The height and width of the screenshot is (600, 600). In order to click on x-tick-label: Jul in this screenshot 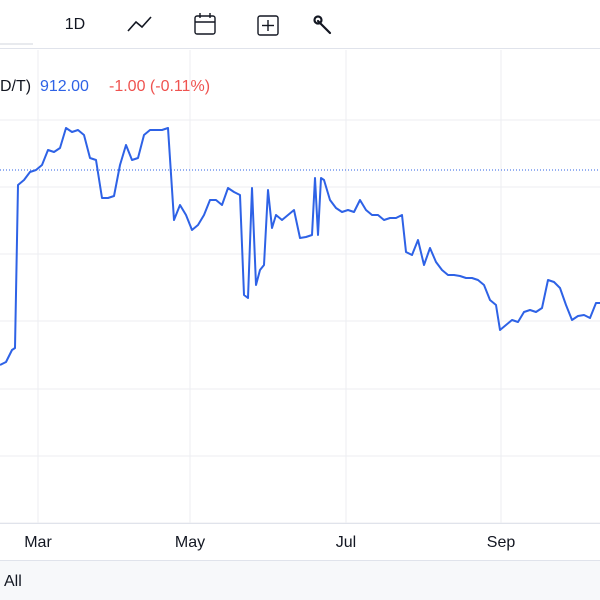, I will do `click(346, 542)`.